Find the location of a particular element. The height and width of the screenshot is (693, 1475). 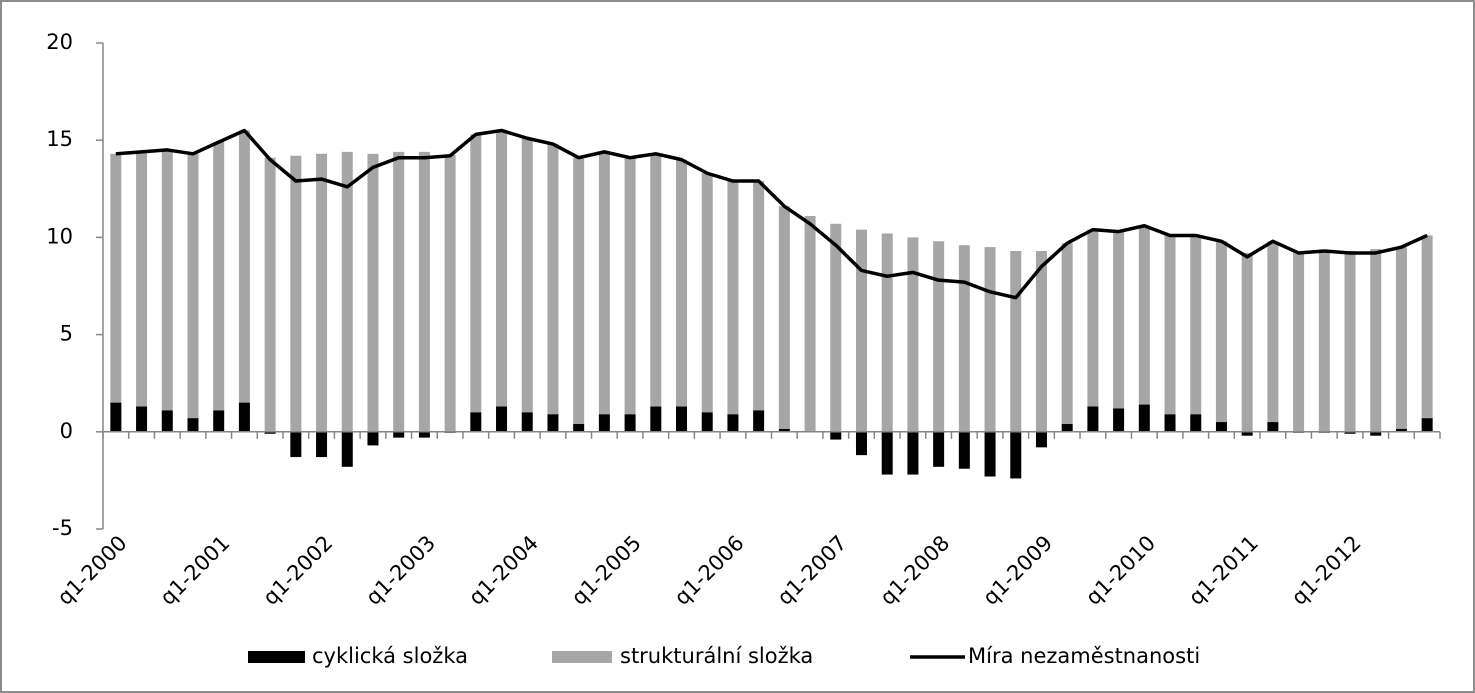

y-tick-label: -5 is located at coordinates (62, 528).